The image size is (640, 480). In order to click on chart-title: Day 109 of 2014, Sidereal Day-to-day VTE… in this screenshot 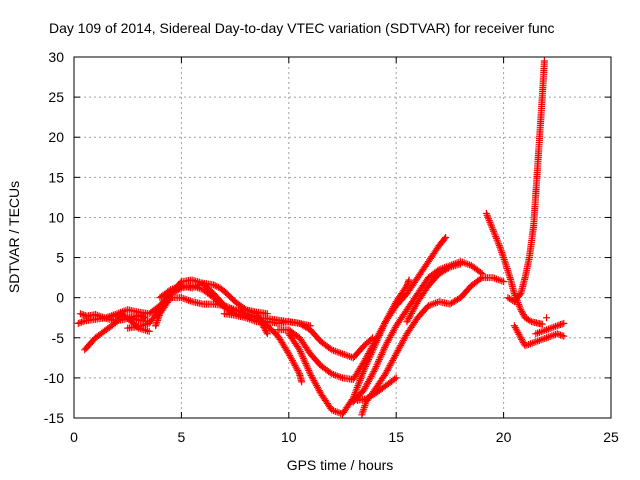, I will do `click(302, 28)`.